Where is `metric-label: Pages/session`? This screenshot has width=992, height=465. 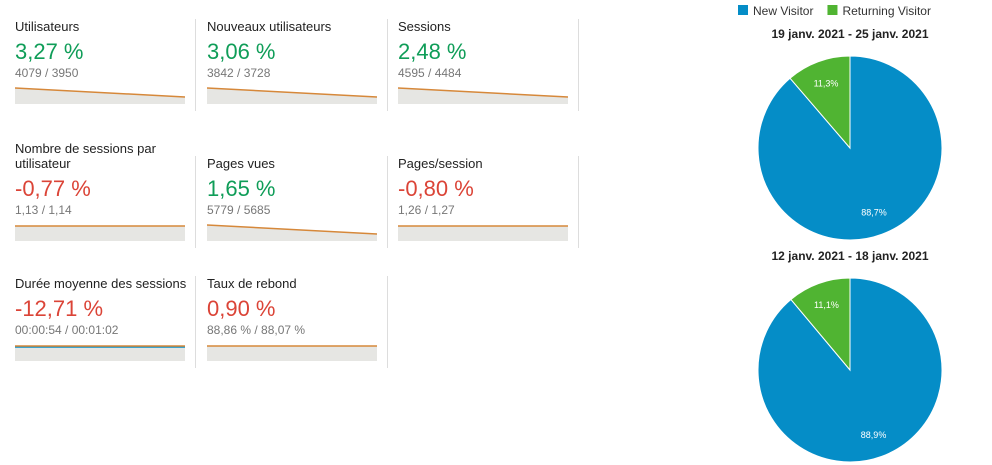 metric-label: Pages/session is located at coordinates (440, 163).